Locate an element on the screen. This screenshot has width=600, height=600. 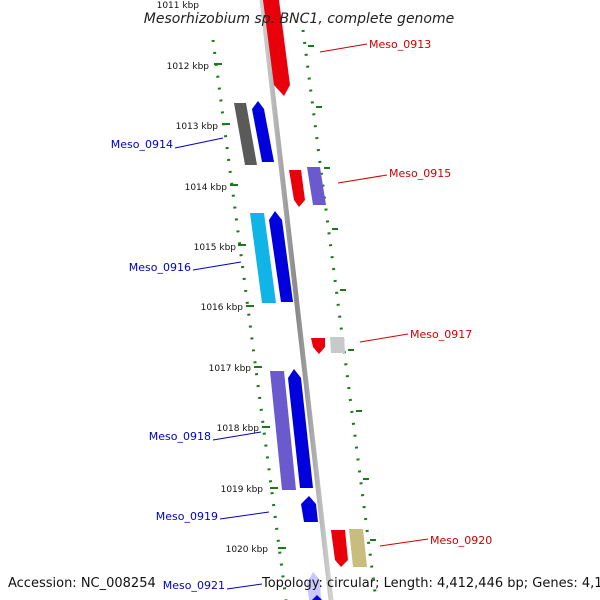
kbp-label: 1017 kbp is located at coordinates (230, 369).